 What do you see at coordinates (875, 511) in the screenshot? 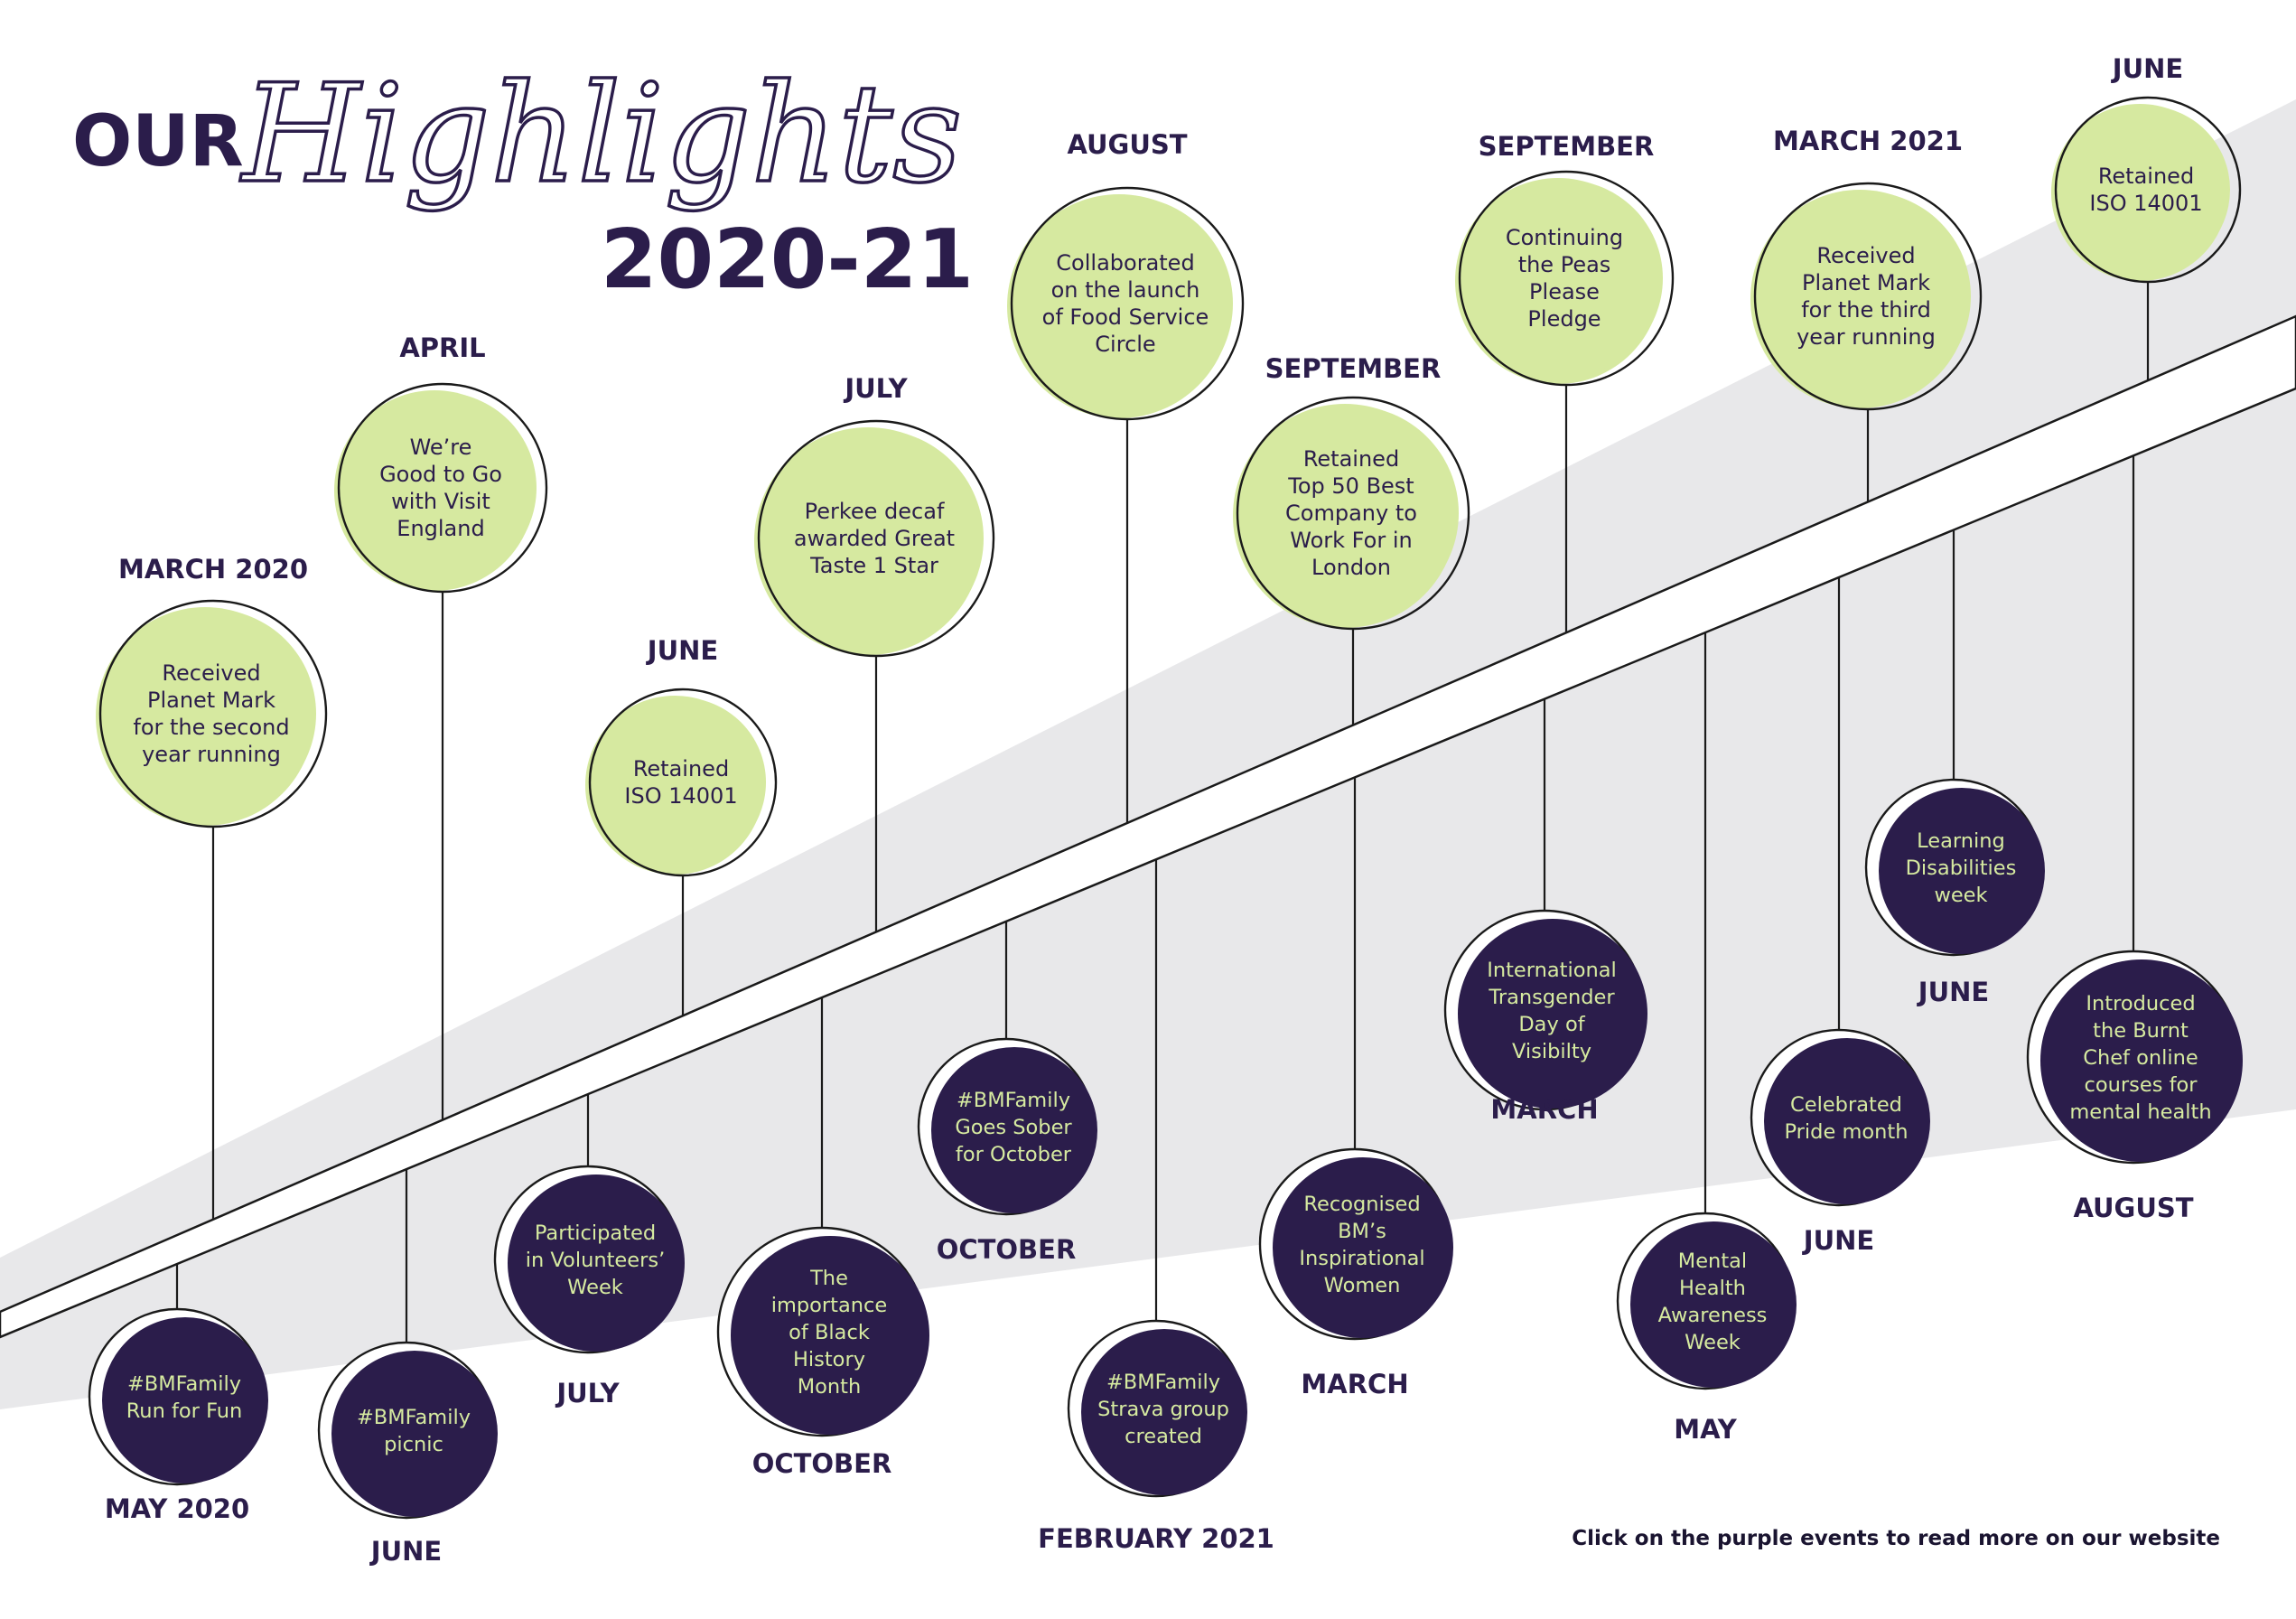
I see `milestone-text: Perkee decaf` at bounding box center [875, 511].